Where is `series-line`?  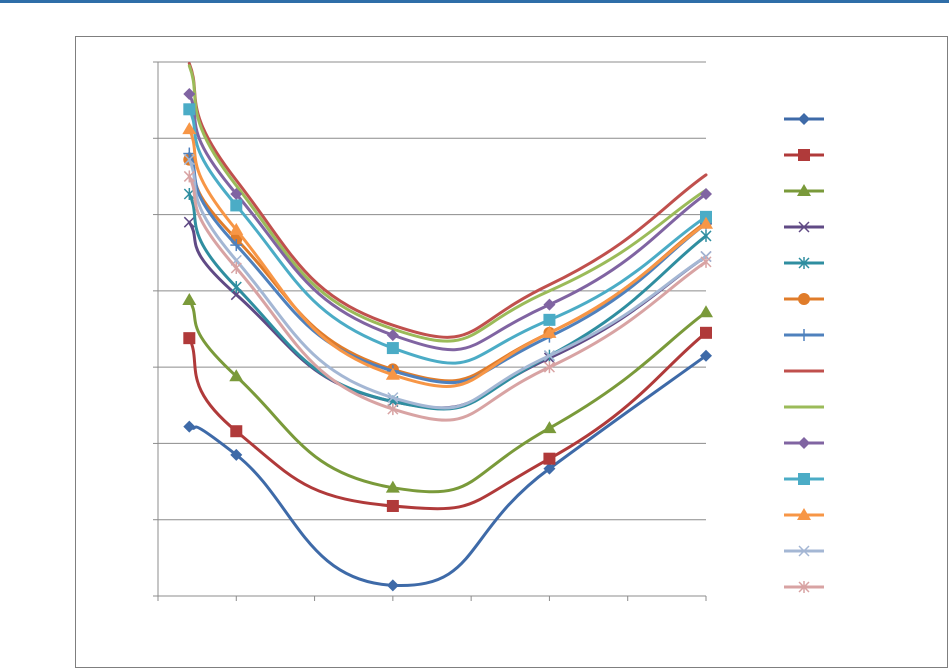 series-line is located at coordinates (447, 421).